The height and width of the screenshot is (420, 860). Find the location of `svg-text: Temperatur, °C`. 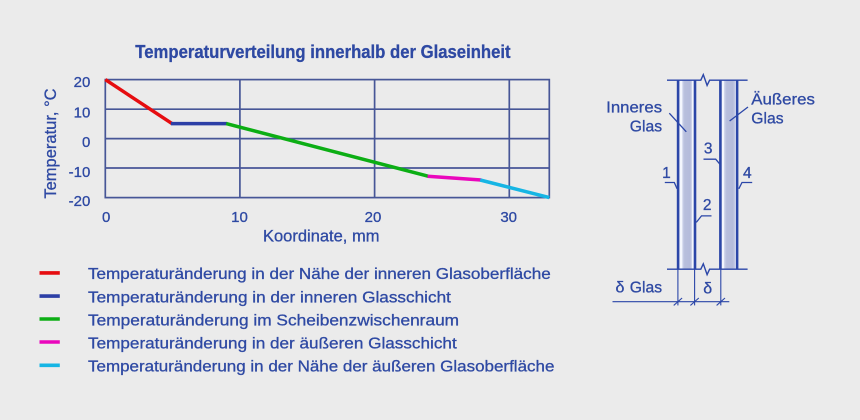

svg-text: Temperatur, °C is located at coordinates (51, 143).